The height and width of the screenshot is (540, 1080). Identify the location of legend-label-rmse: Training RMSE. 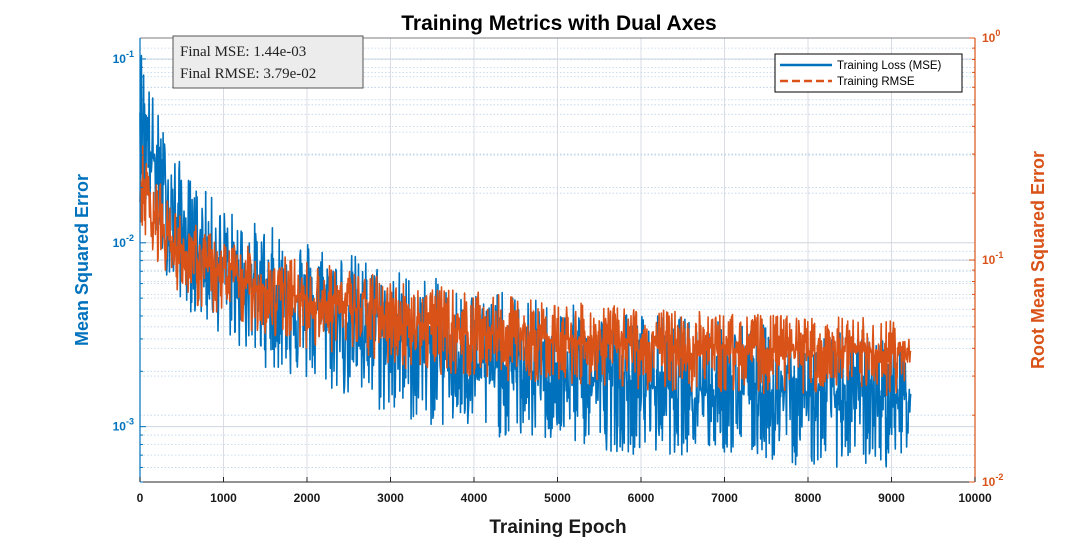
(876, 82).